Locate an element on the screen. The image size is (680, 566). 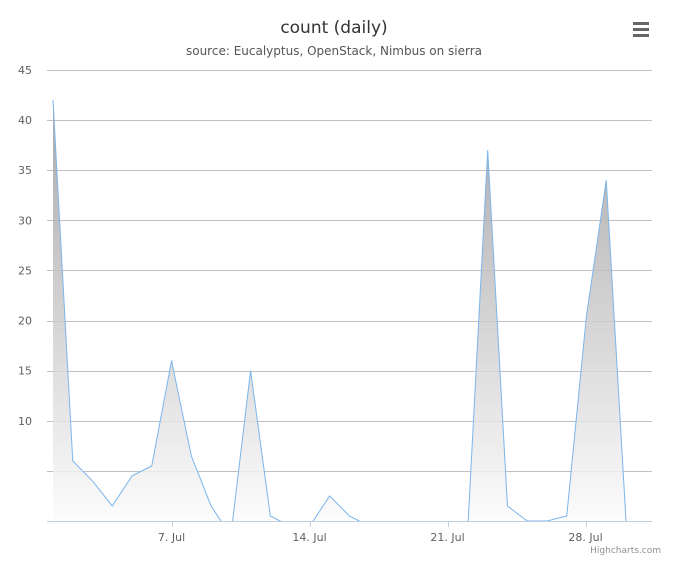
y-tick-label: 15 is located at coordinates (25, 371).